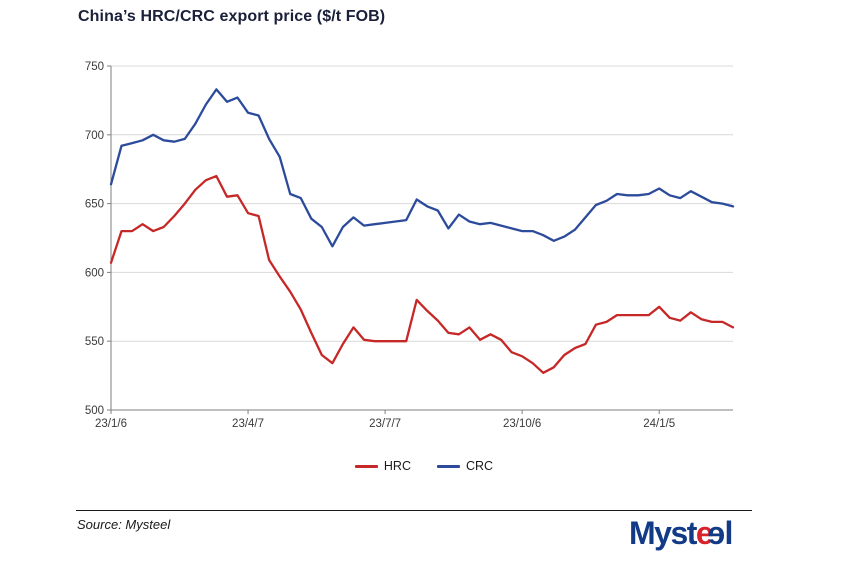 This screenshot has height=570, width=848. I want to click on logo-text-pre: Myst, so click(663, 533).